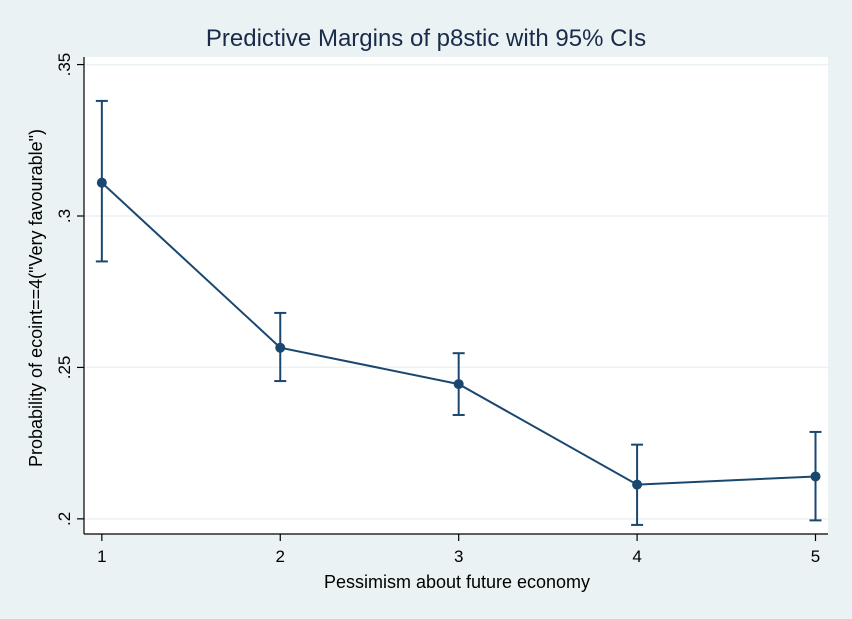 This screenshot has width=852, height=619. What do you see at coordinates (815, 556) in the screenshot?
I see `x-tick-label: 5` at bounding box center [815, 556].